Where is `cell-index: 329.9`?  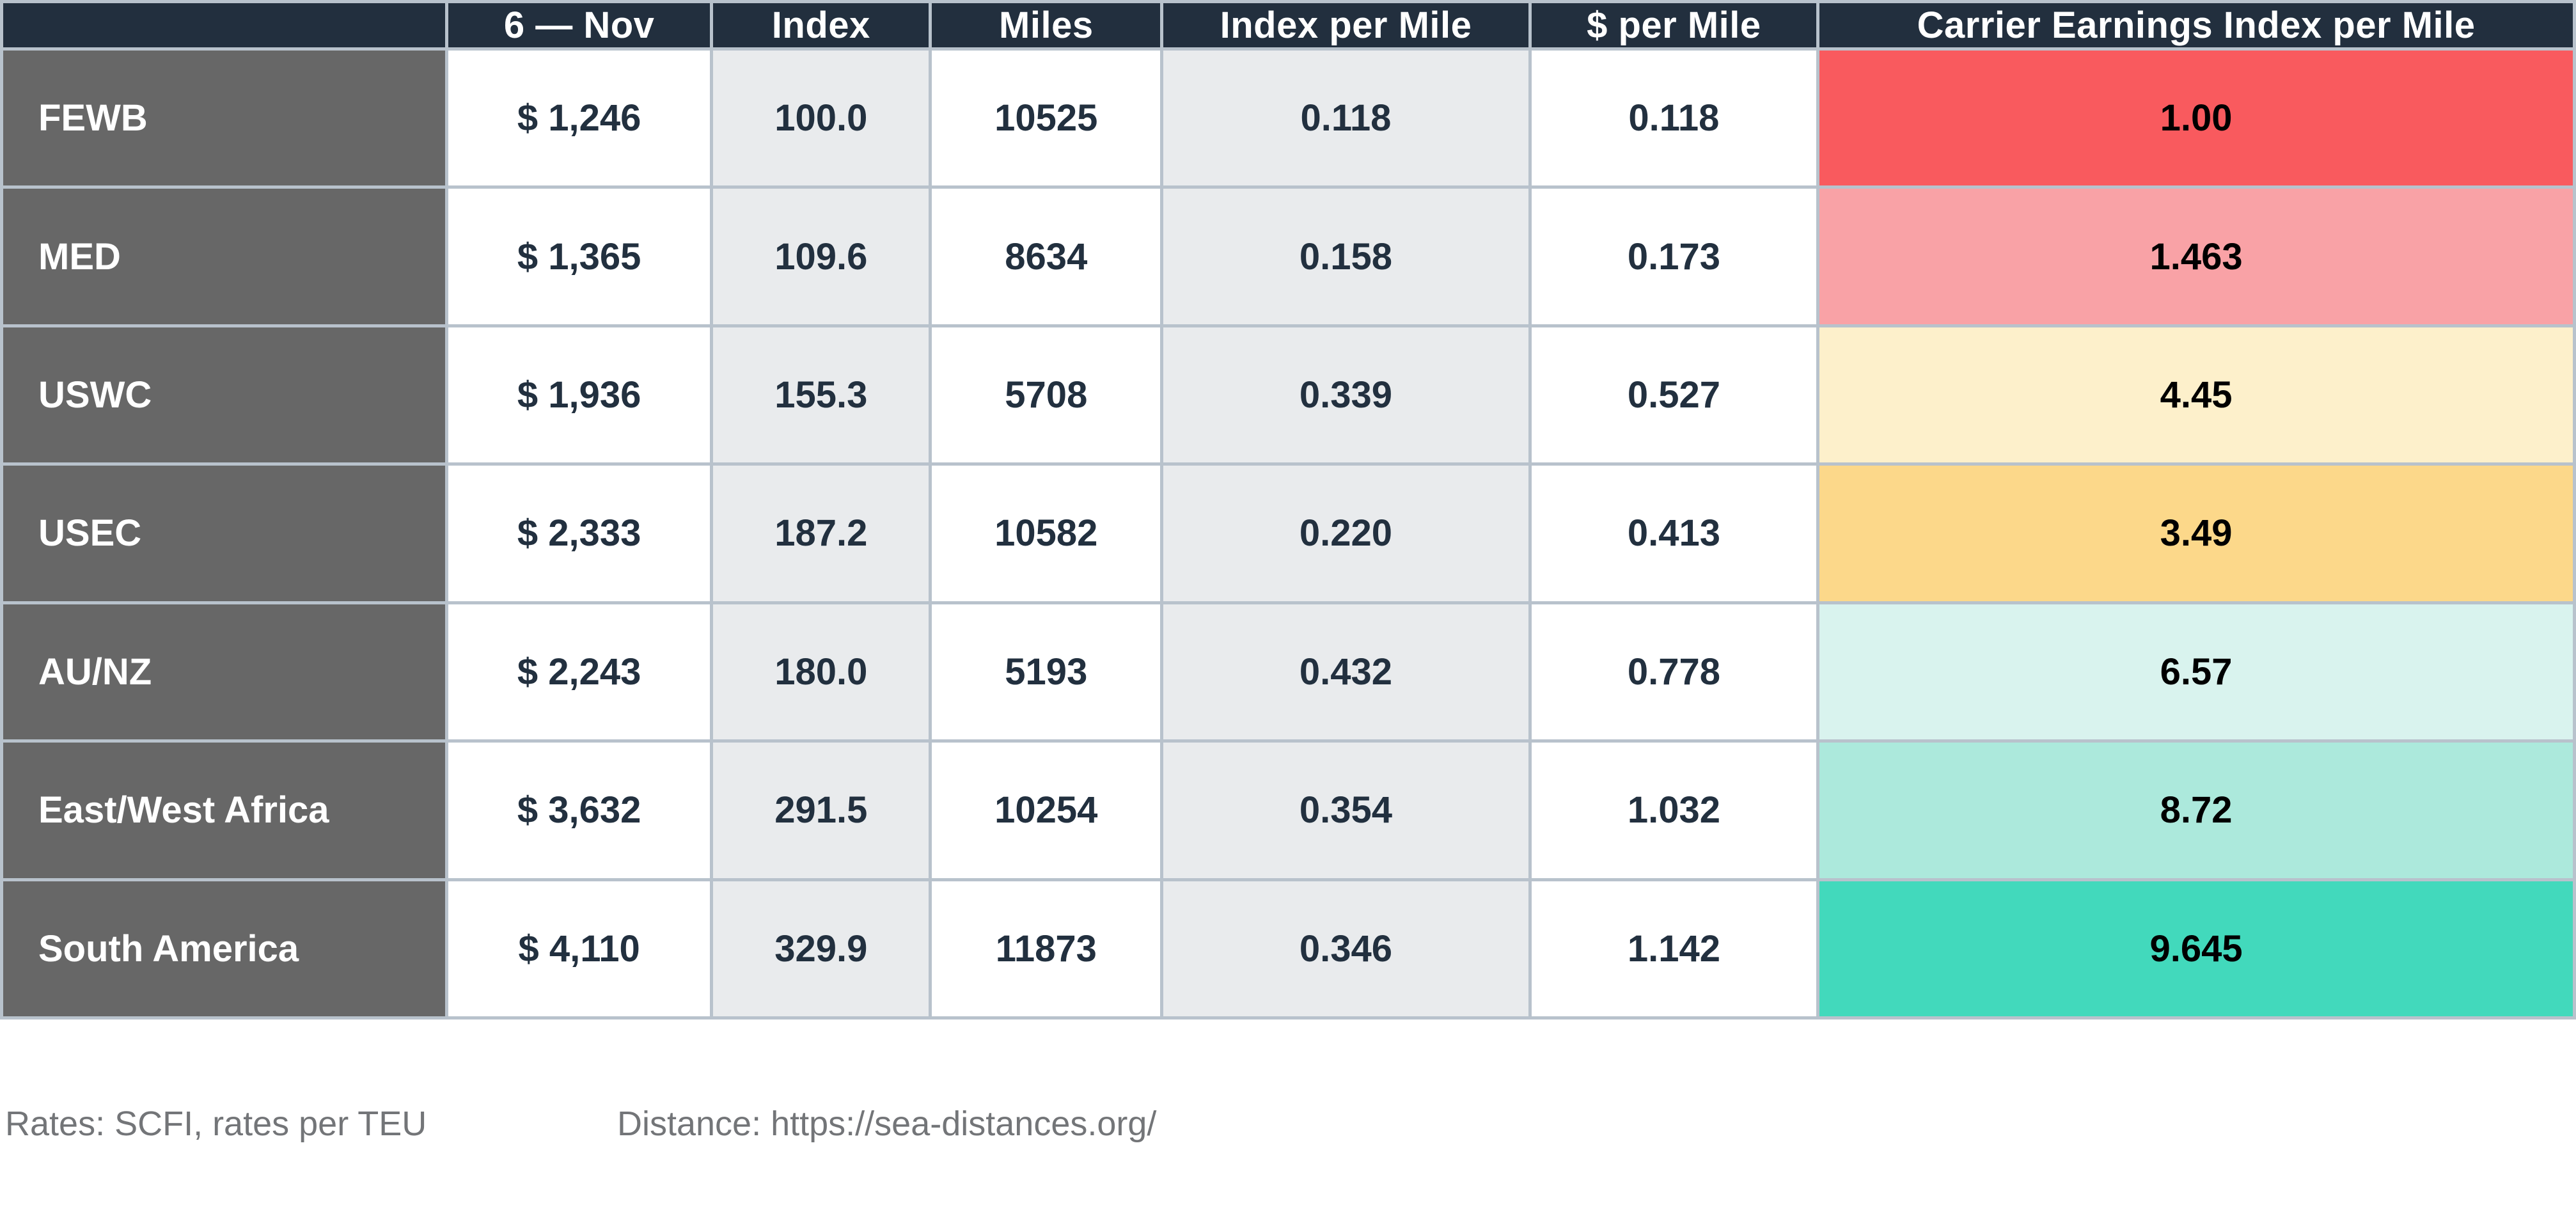
cell-index: 329.9 is located at coordinates (821, 949).